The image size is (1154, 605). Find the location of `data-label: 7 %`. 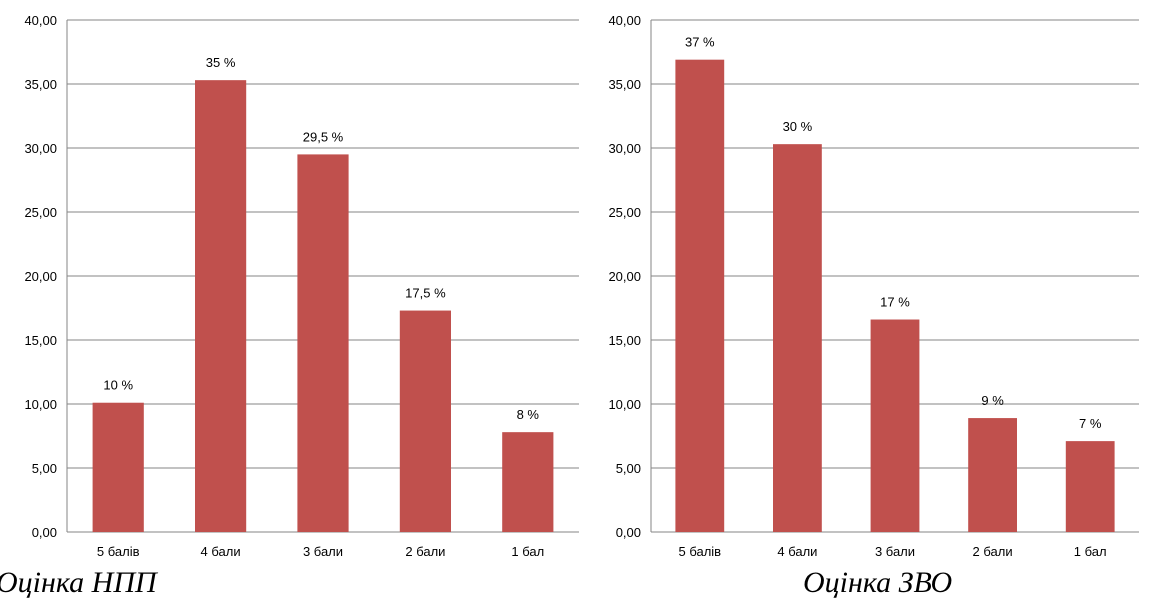

data-label: 7 % is located at coordinates (1090, 423).